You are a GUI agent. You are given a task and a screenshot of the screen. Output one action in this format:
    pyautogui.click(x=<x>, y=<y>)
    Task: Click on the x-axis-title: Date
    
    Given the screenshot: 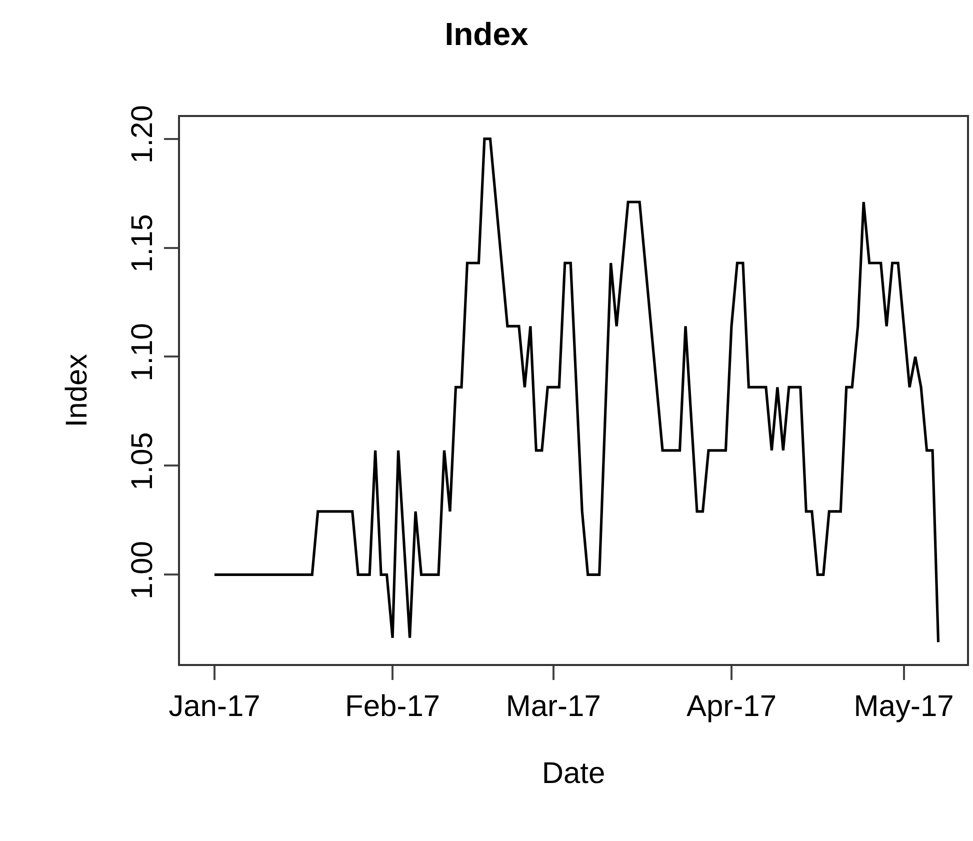 What is the action you would take?
    pyautogui.click(x=574, y=773)
    